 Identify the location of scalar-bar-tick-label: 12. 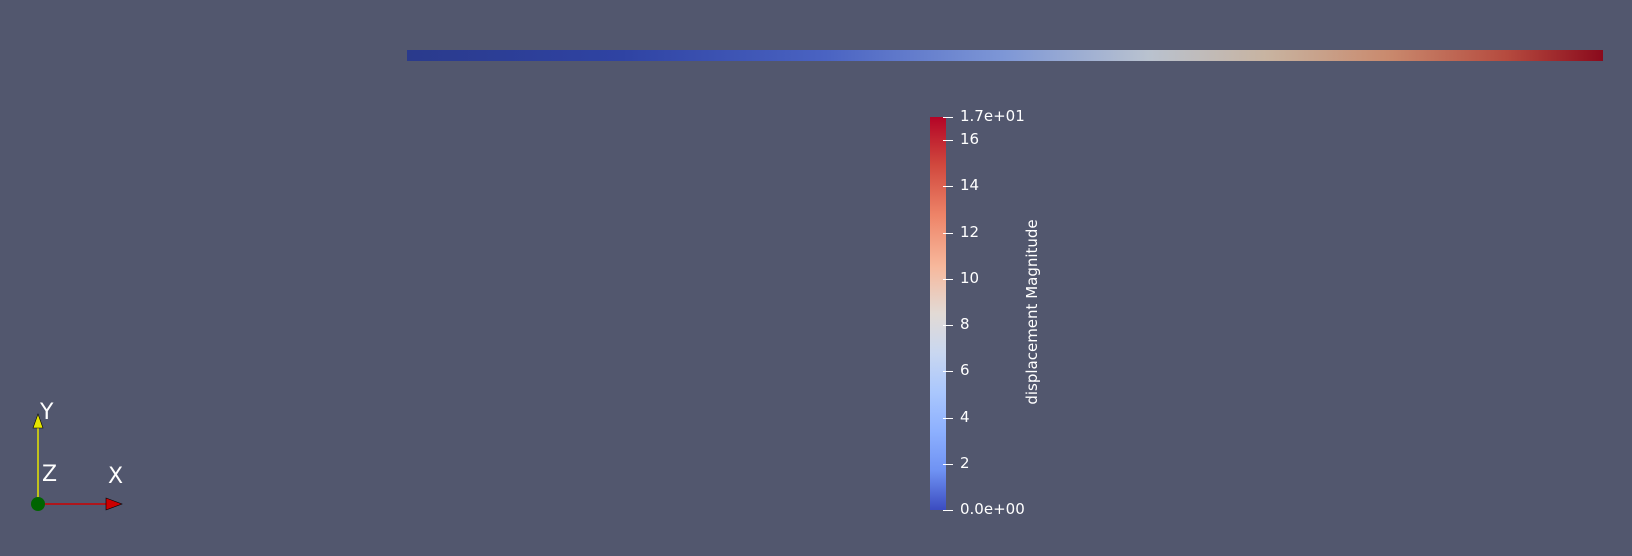
(970, 231).